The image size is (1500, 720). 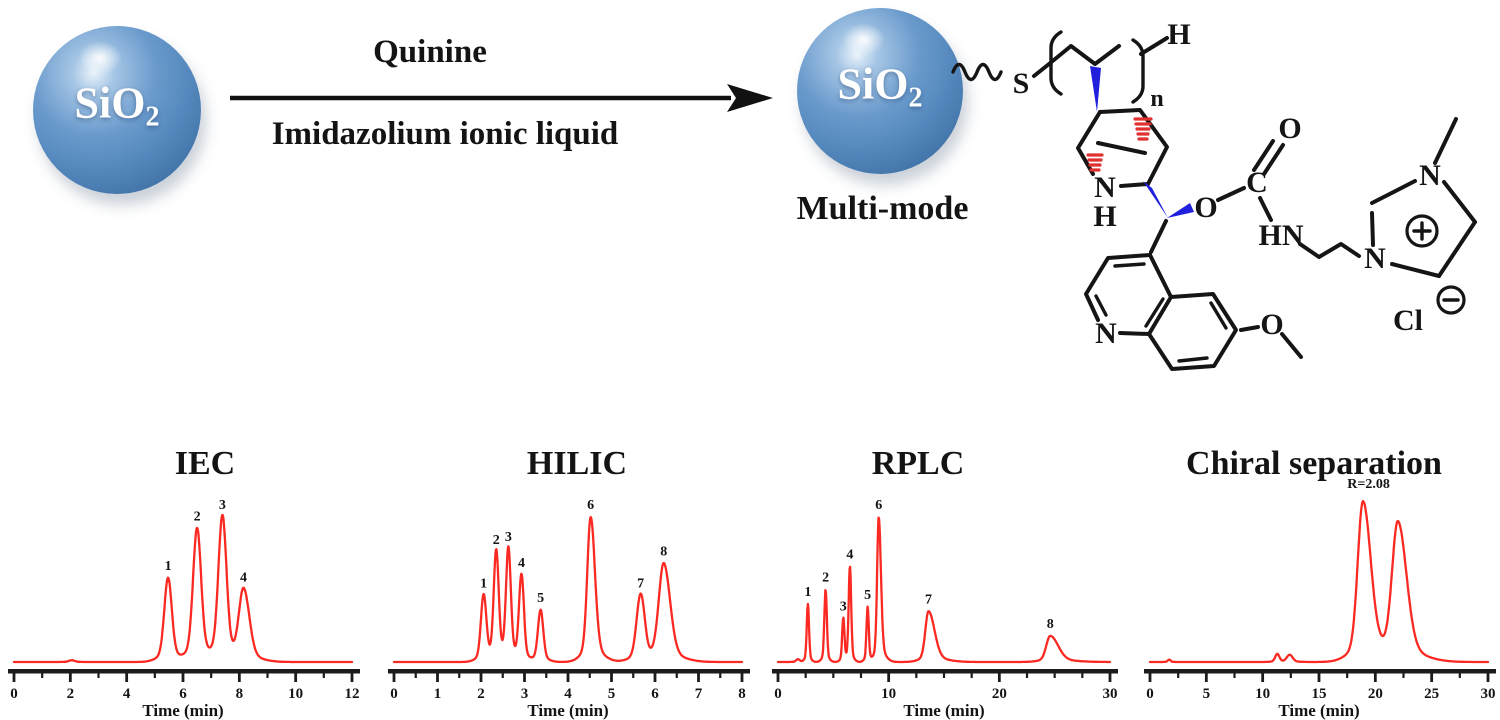 I want to click on methoxy-o-label: O, so click(x=1271, y=324).